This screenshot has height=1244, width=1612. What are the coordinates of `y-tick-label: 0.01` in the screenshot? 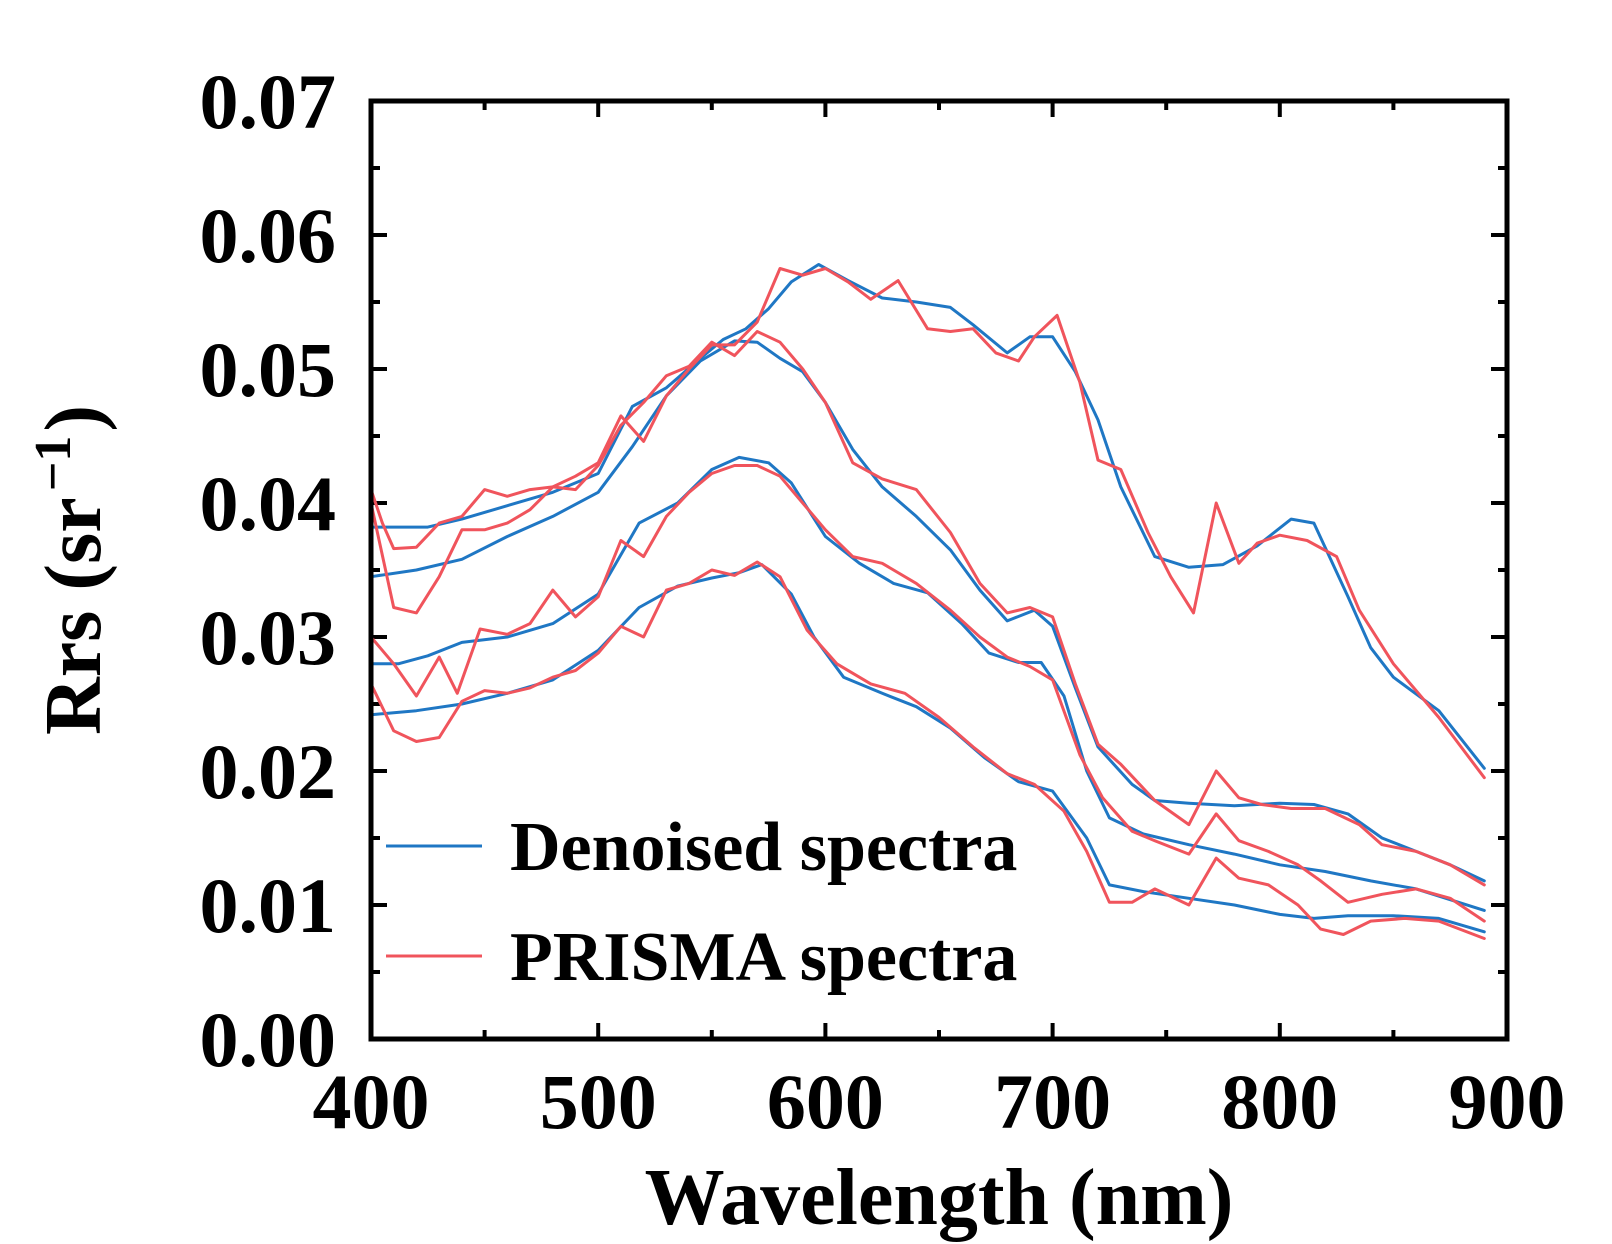 It's located at (268, 905).